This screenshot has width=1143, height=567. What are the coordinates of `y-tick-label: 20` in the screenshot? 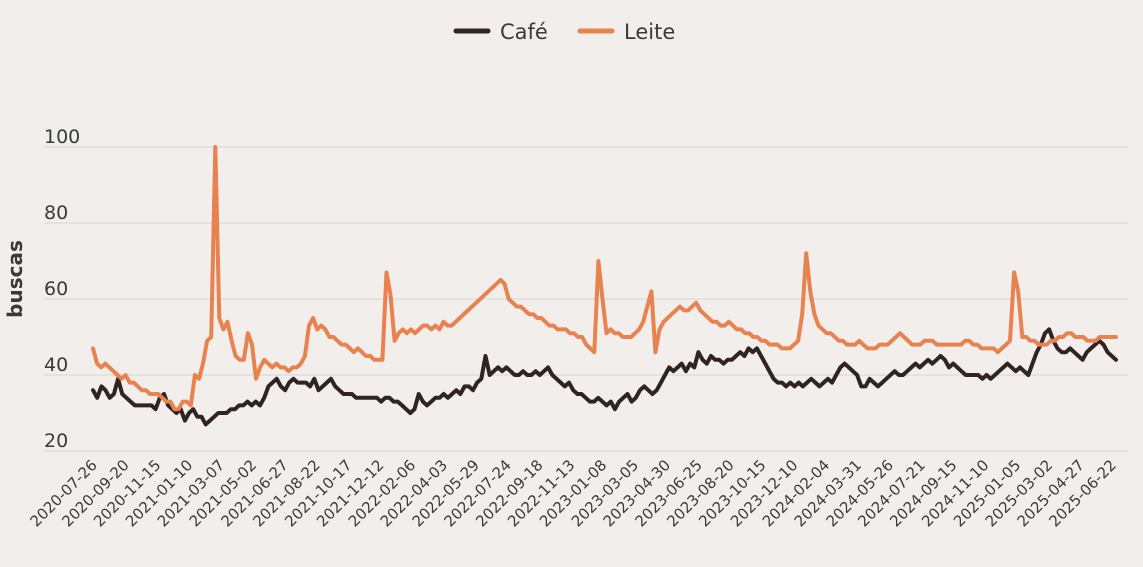 It's located at (56, 441).